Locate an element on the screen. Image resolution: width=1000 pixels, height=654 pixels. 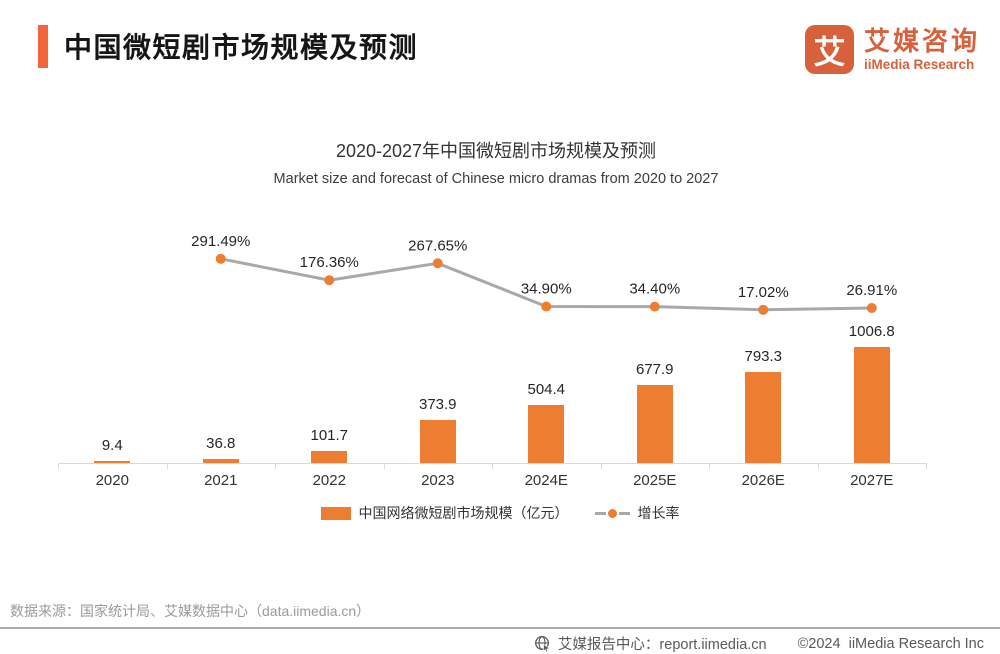
chart-legend: 中国网络微短剧市场规模（亿元） 增长率 is located at coordinates (500, 513).